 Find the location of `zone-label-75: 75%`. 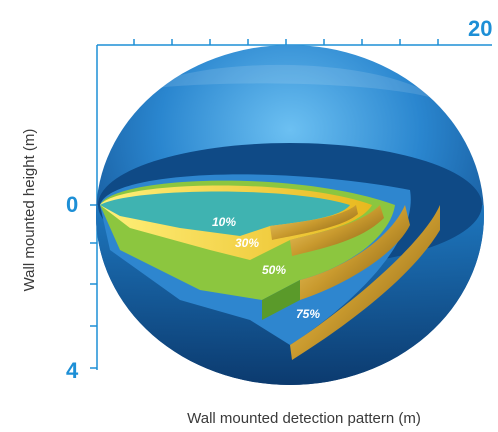

zone-label-75: 75% is located at coordinates (308, 314).